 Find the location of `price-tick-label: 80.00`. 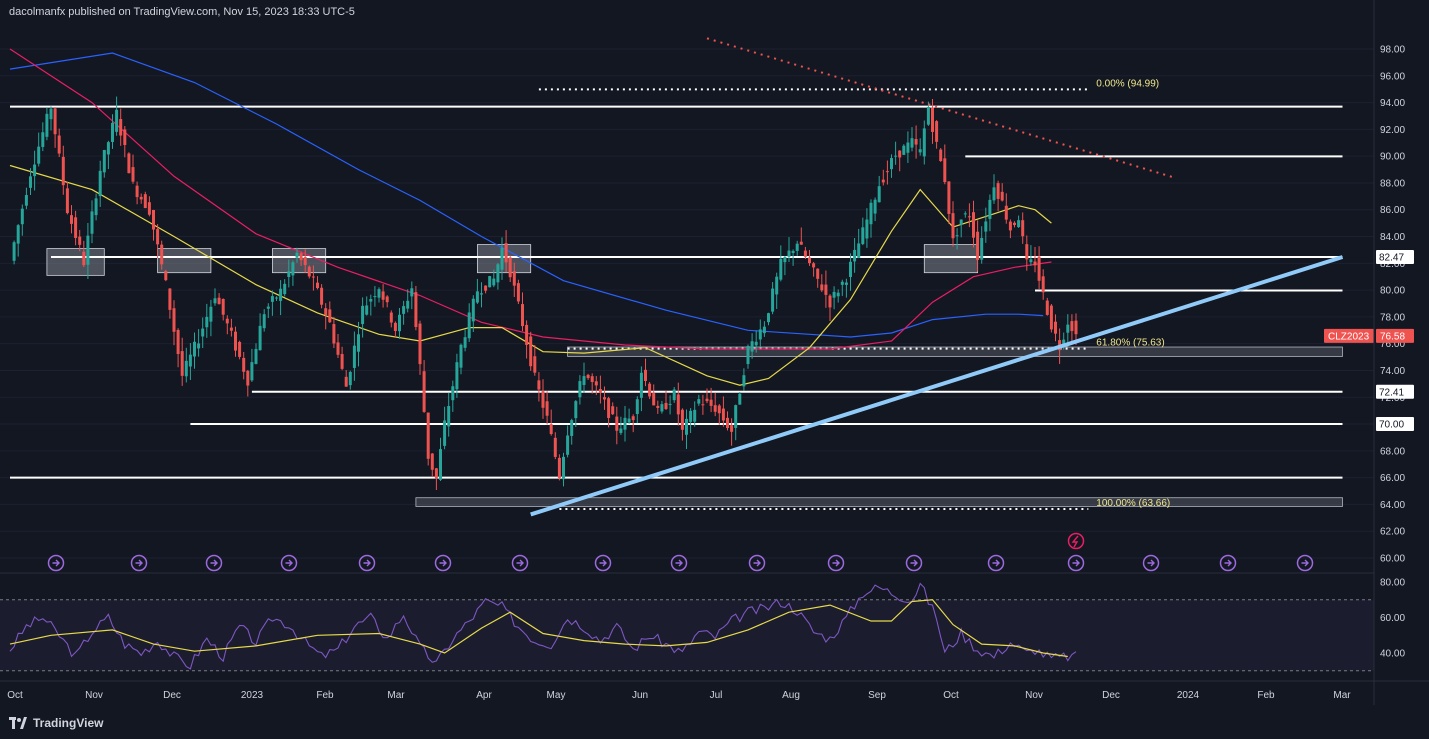

price-tick-label: 80.00 is located at coordinates (1392, 291).